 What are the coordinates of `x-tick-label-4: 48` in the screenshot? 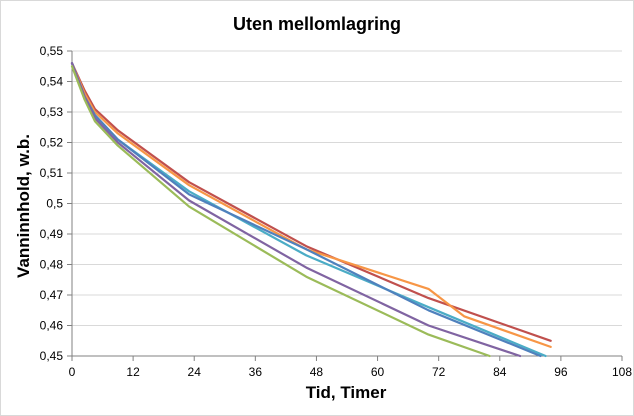 It's located at (317, 372).